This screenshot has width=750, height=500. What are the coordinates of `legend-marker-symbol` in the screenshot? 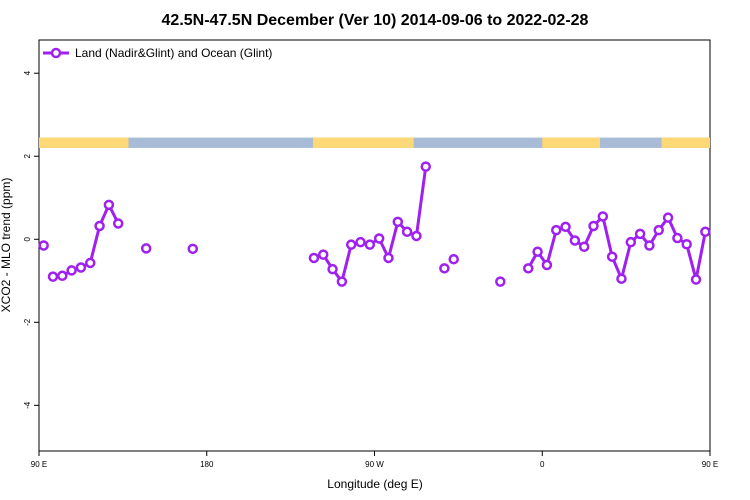 It's located at (56, 53).